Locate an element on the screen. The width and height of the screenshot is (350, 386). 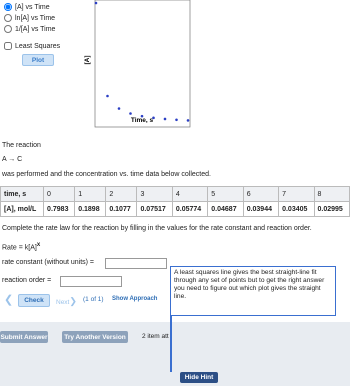
hint-connector is located at coordinates (171, 344).